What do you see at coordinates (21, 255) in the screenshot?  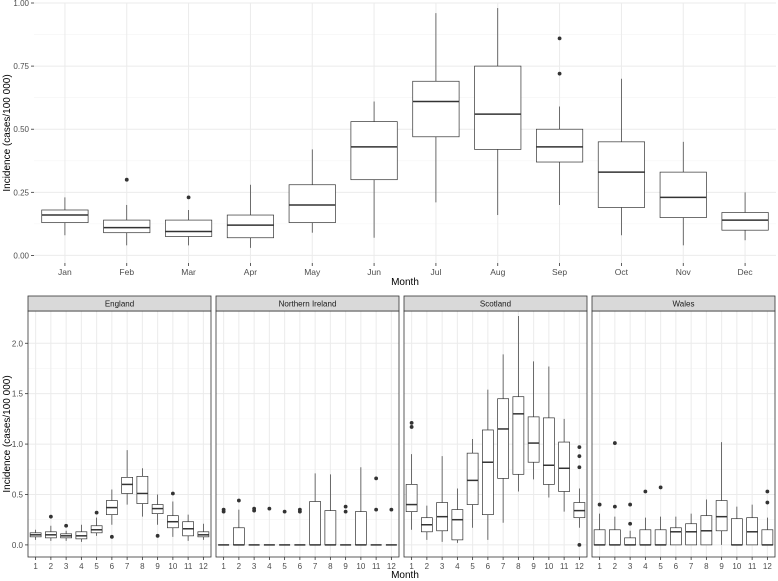 I see `y-tick-label: 0.00` at bounding box center [21, 255].